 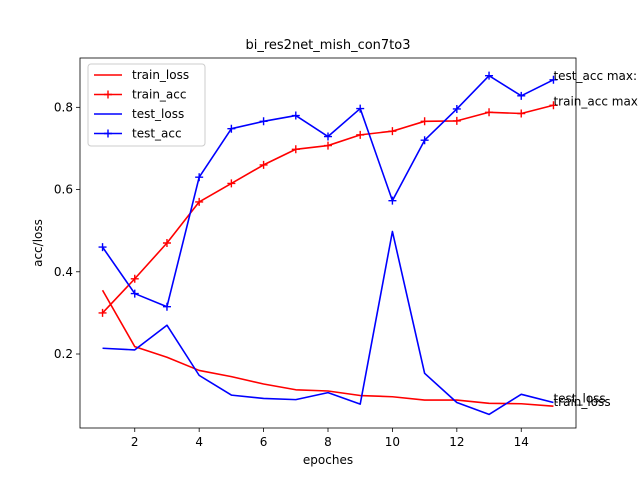 I want to click on legend-marker-train_acc, so click(x=108, y=94).